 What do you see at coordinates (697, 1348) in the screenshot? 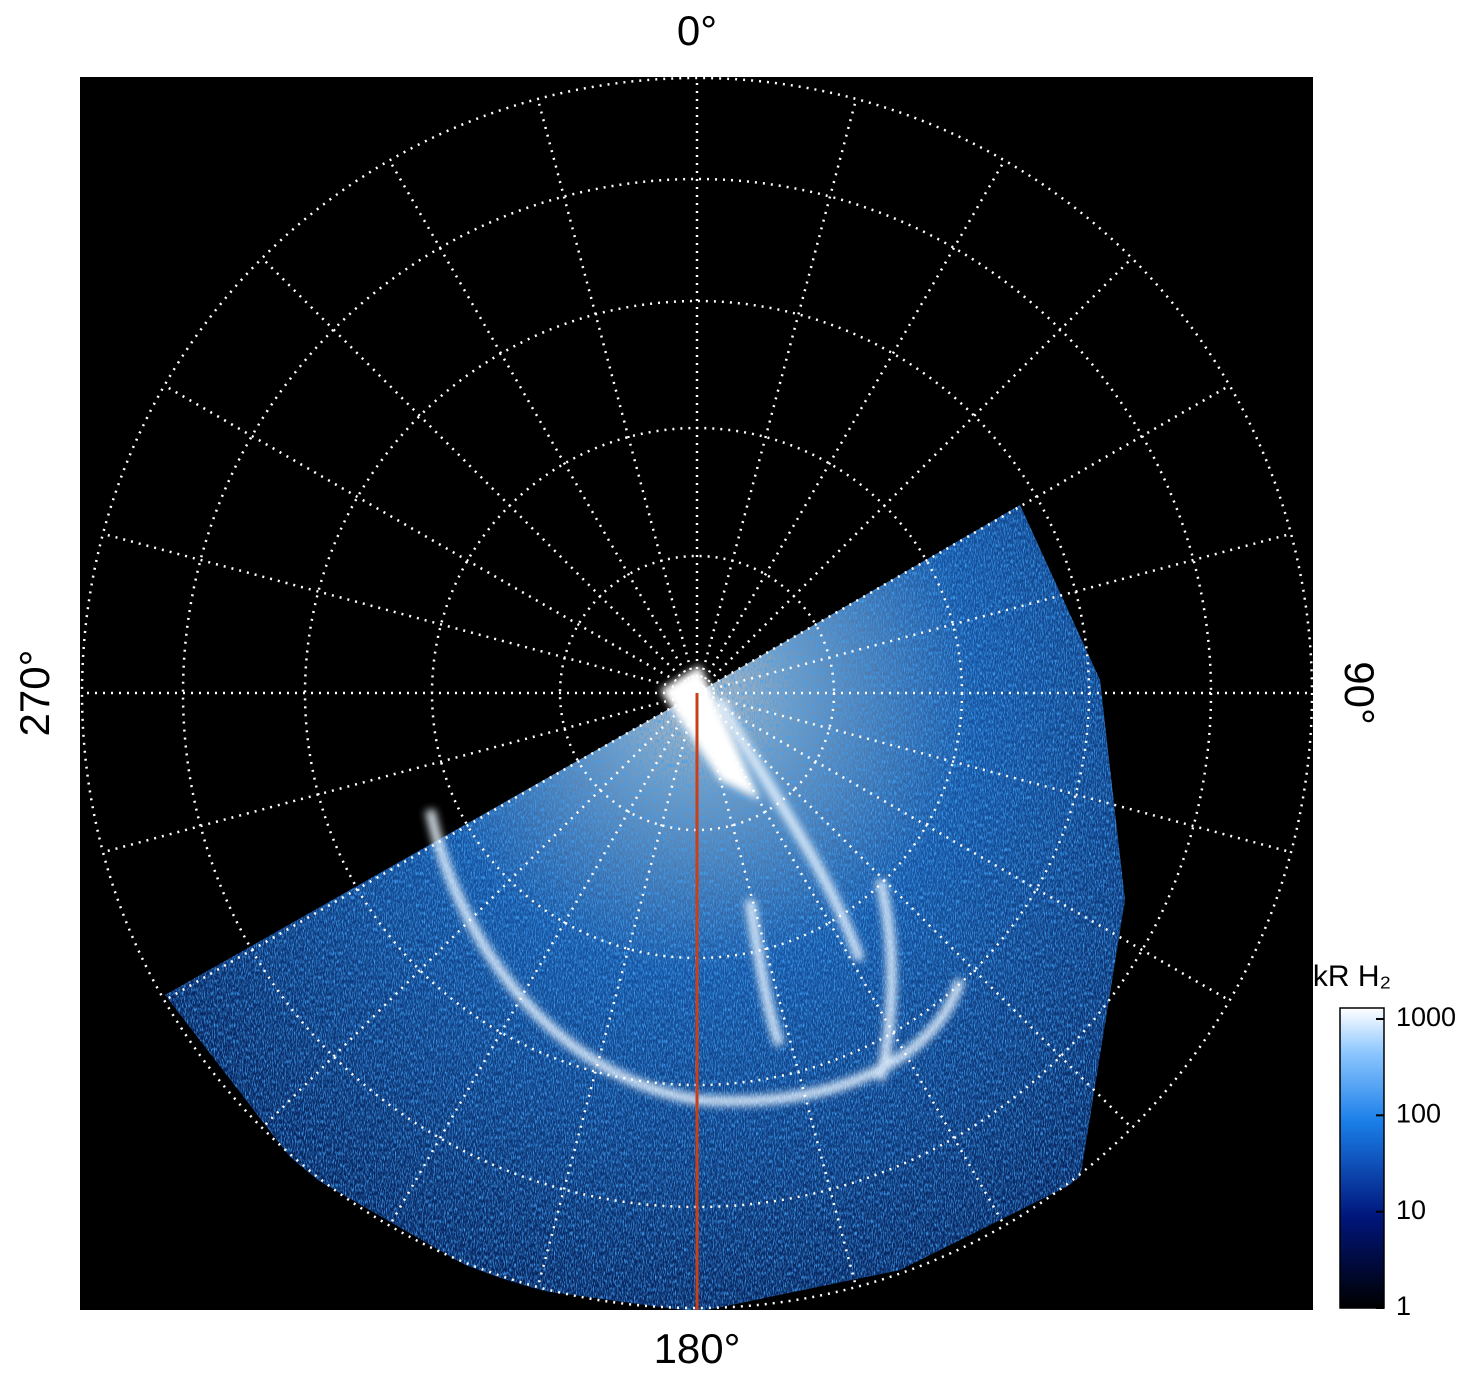
I see `theta-tick-label: 180°` at bounding box center [697, 1348].